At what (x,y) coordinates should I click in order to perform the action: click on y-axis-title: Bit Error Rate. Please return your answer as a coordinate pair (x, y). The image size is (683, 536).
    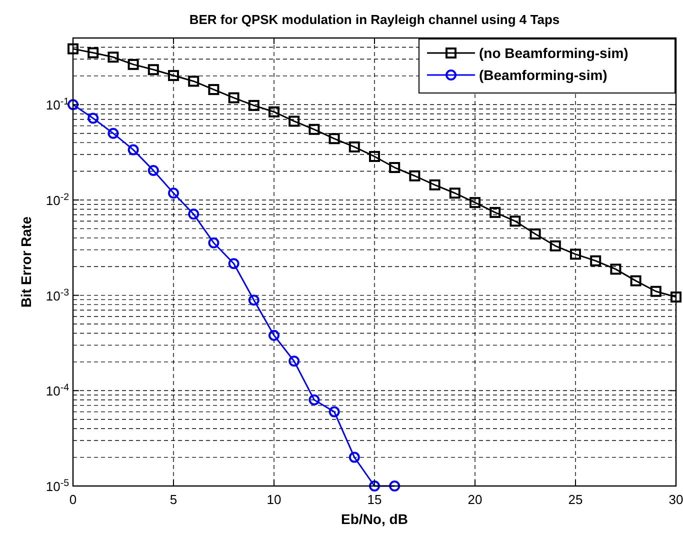
    Looking at the image, I should click on (26, 262).